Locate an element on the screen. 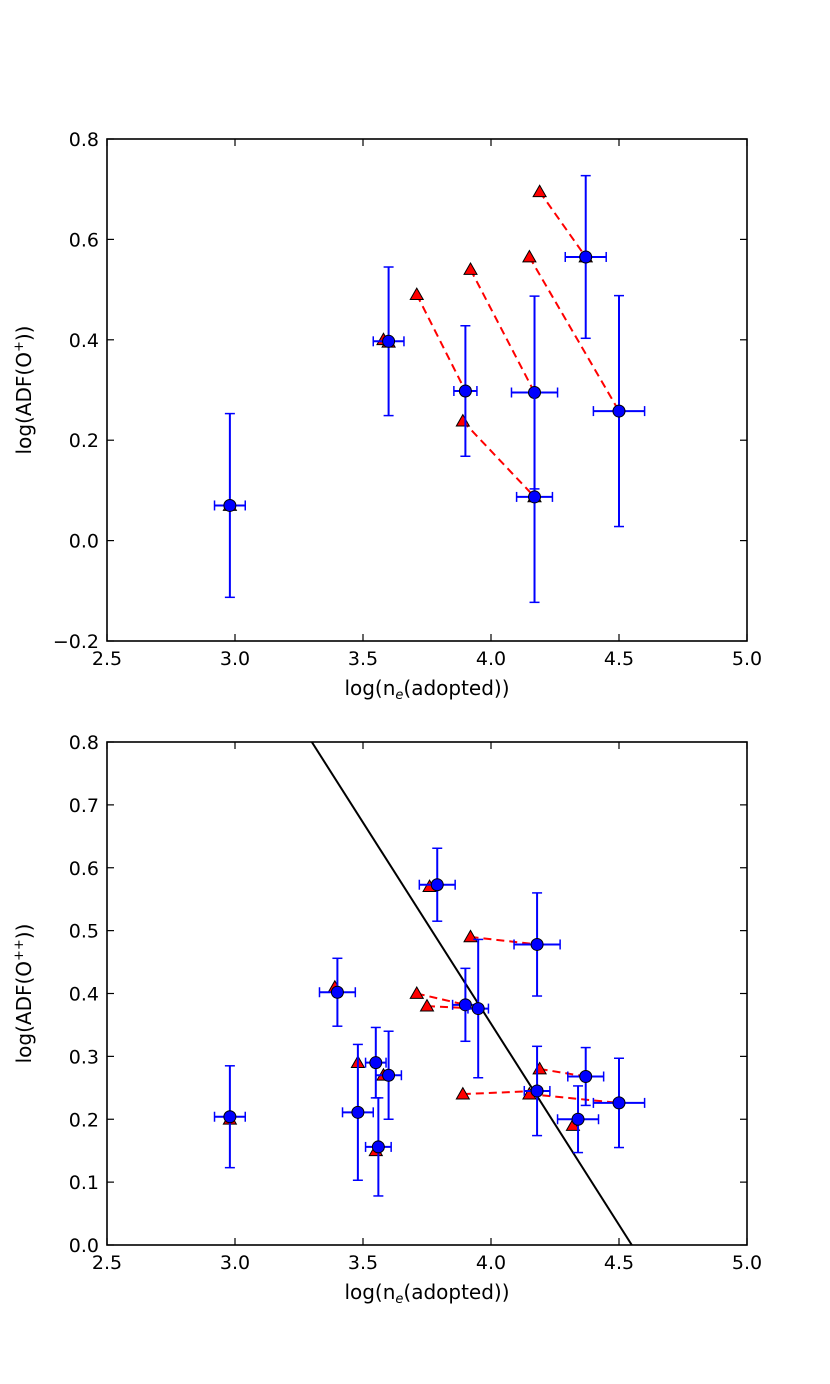 This screenshot has width=830, height=1384. y-axis-label: log(ADF(O+)) is located at coordinates (24, 390).